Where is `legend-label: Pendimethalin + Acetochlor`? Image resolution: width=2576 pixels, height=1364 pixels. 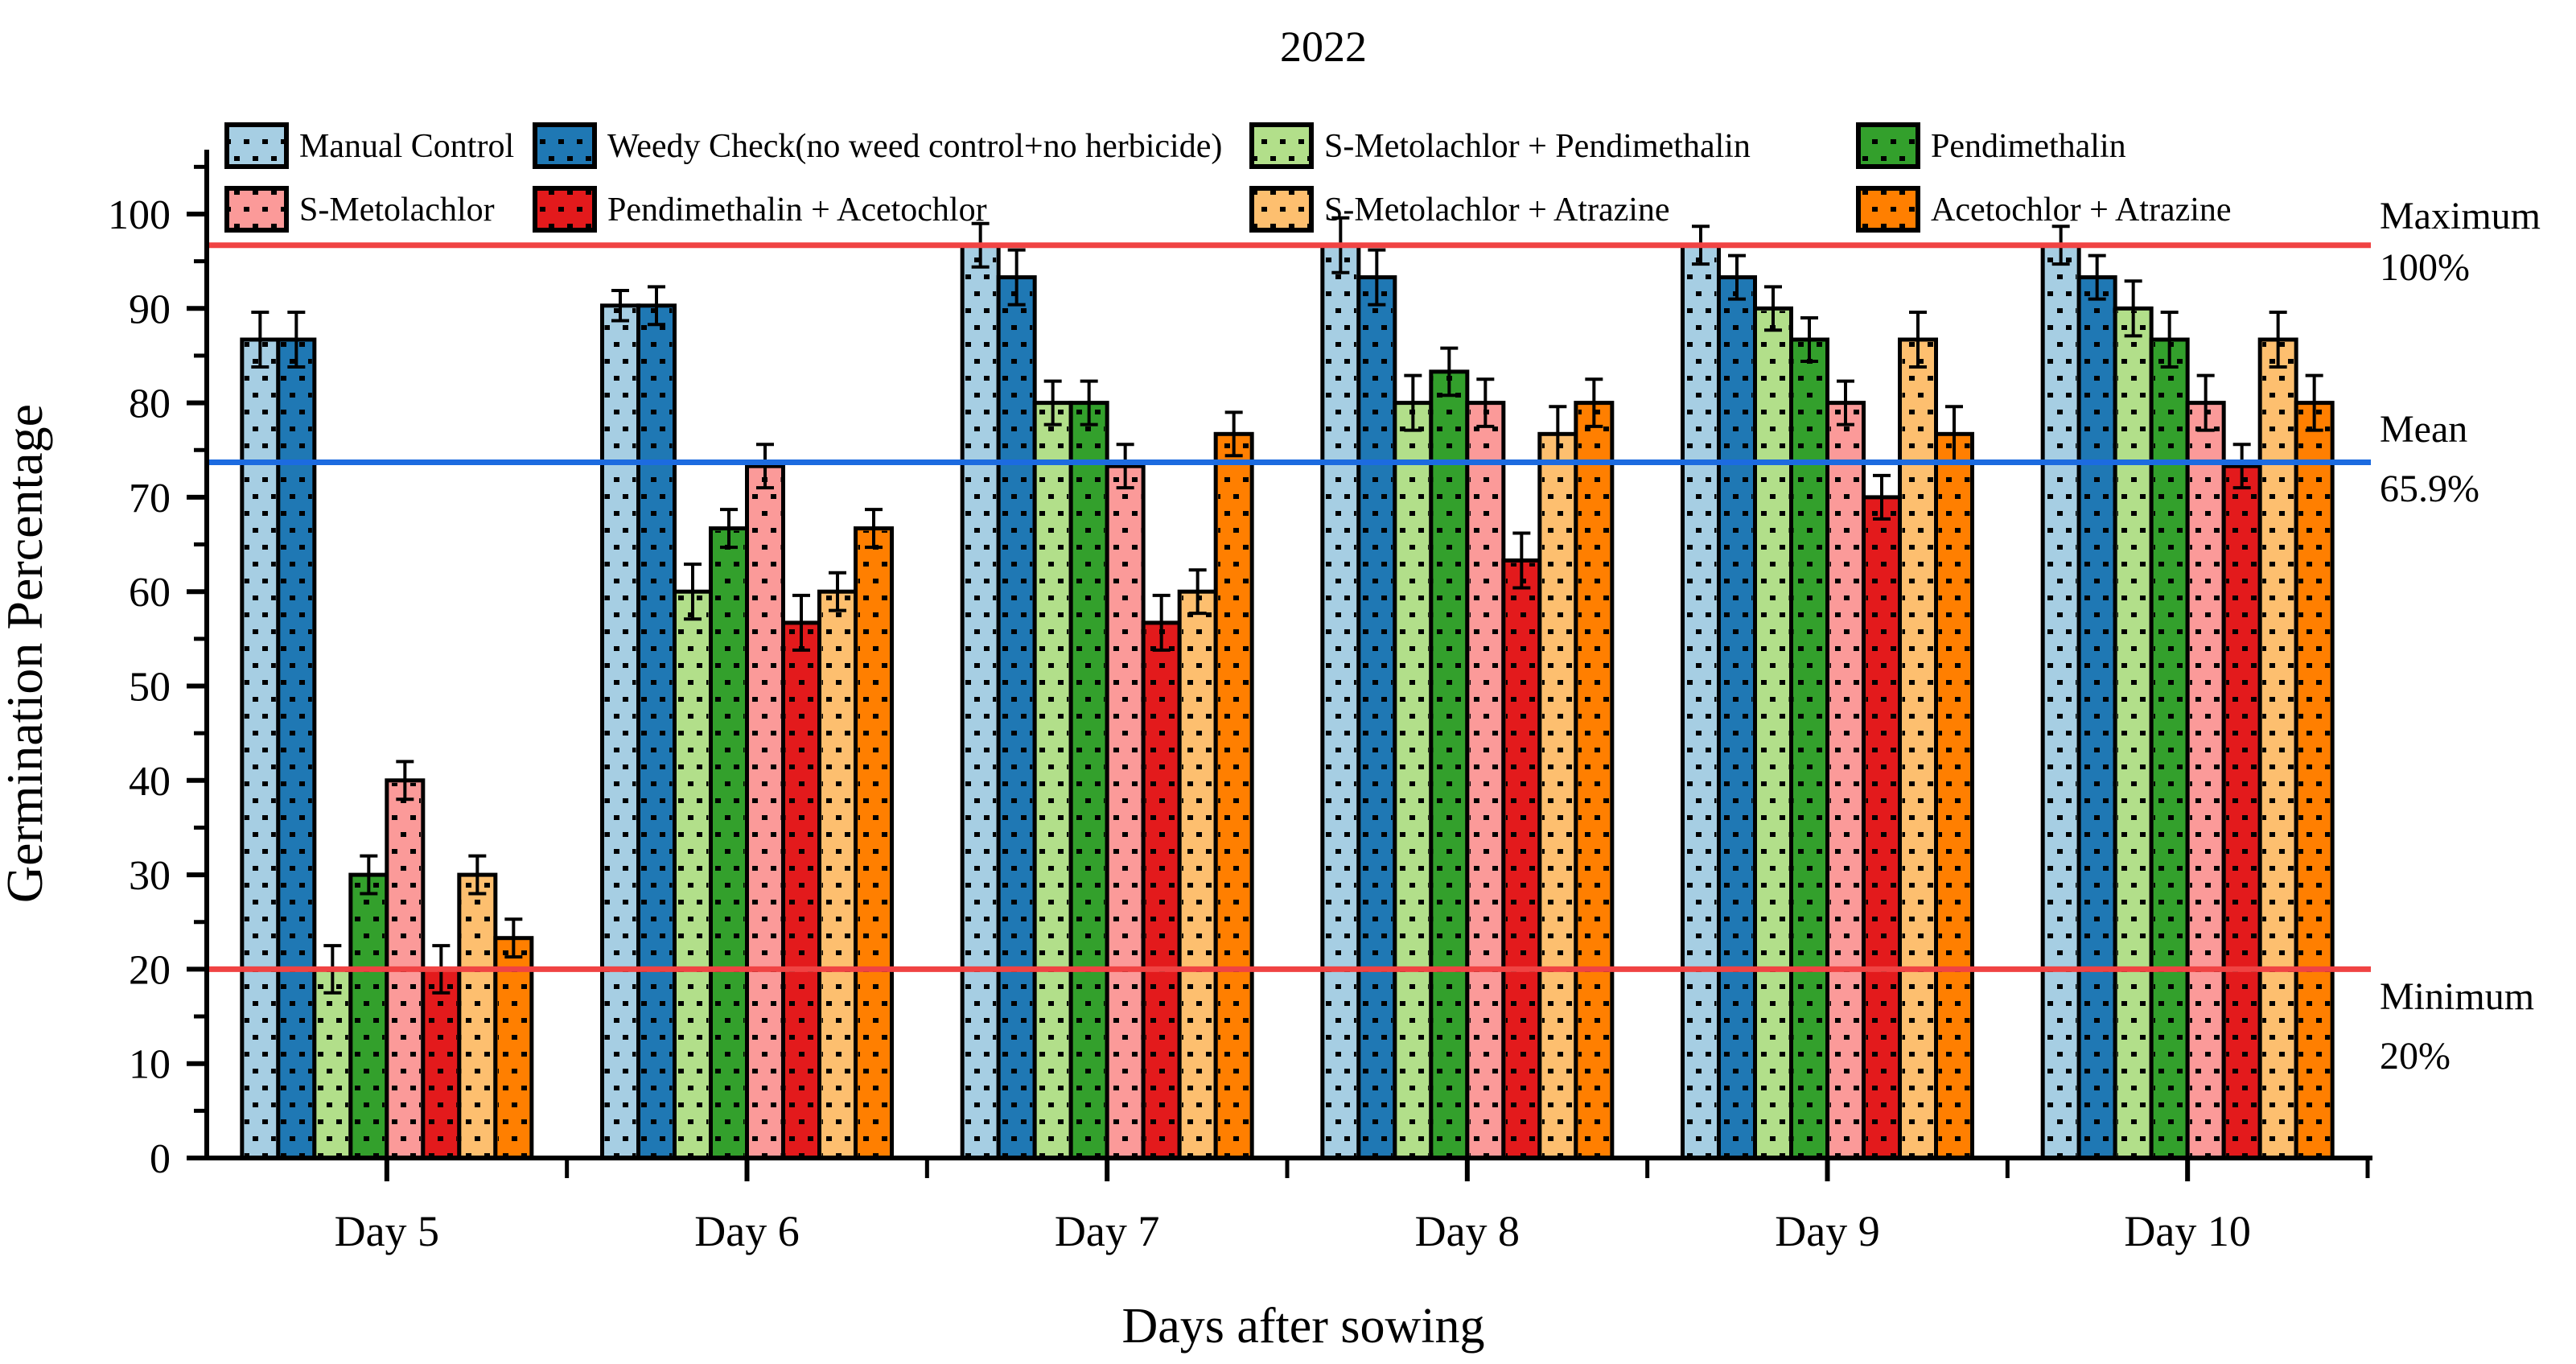
legend-label: Pendimethalin + Acetochlor is located at coordinates (797, 210).